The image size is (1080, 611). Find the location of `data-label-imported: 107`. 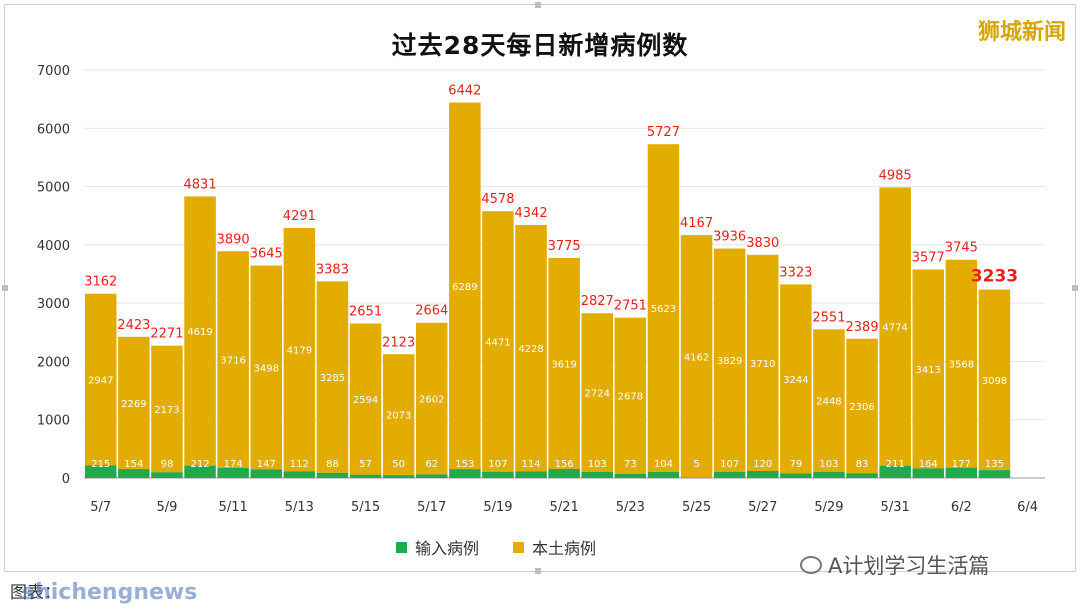

data-label-imported: 107 is located at coordinates (729, 464).